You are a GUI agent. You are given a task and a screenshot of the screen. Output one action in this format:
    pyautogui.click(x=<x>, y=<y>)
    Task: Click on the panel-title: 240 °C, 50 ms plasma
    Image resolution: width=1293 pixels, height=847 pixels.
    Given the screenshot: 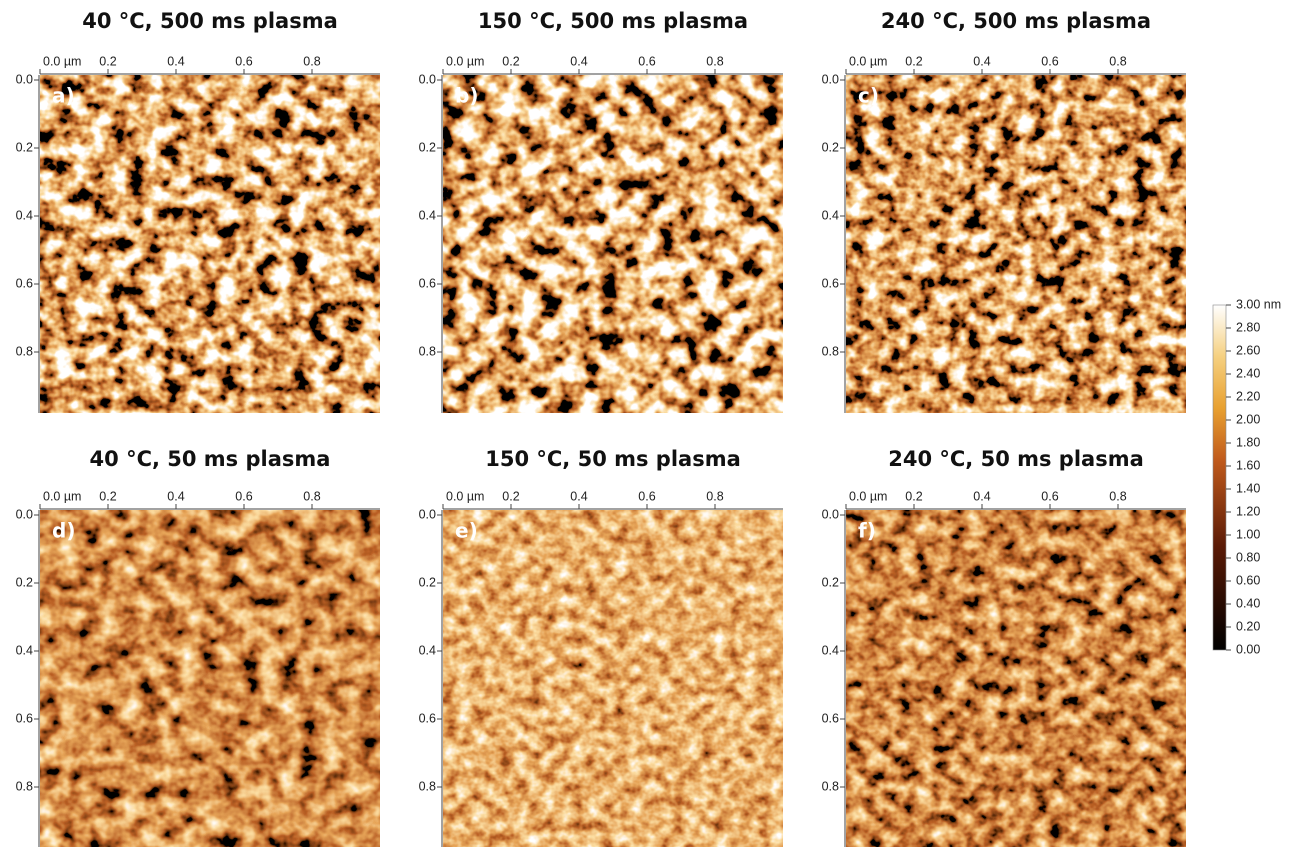 What is the action you would take?
    pyautogui.click(x=1016, y=459)
    